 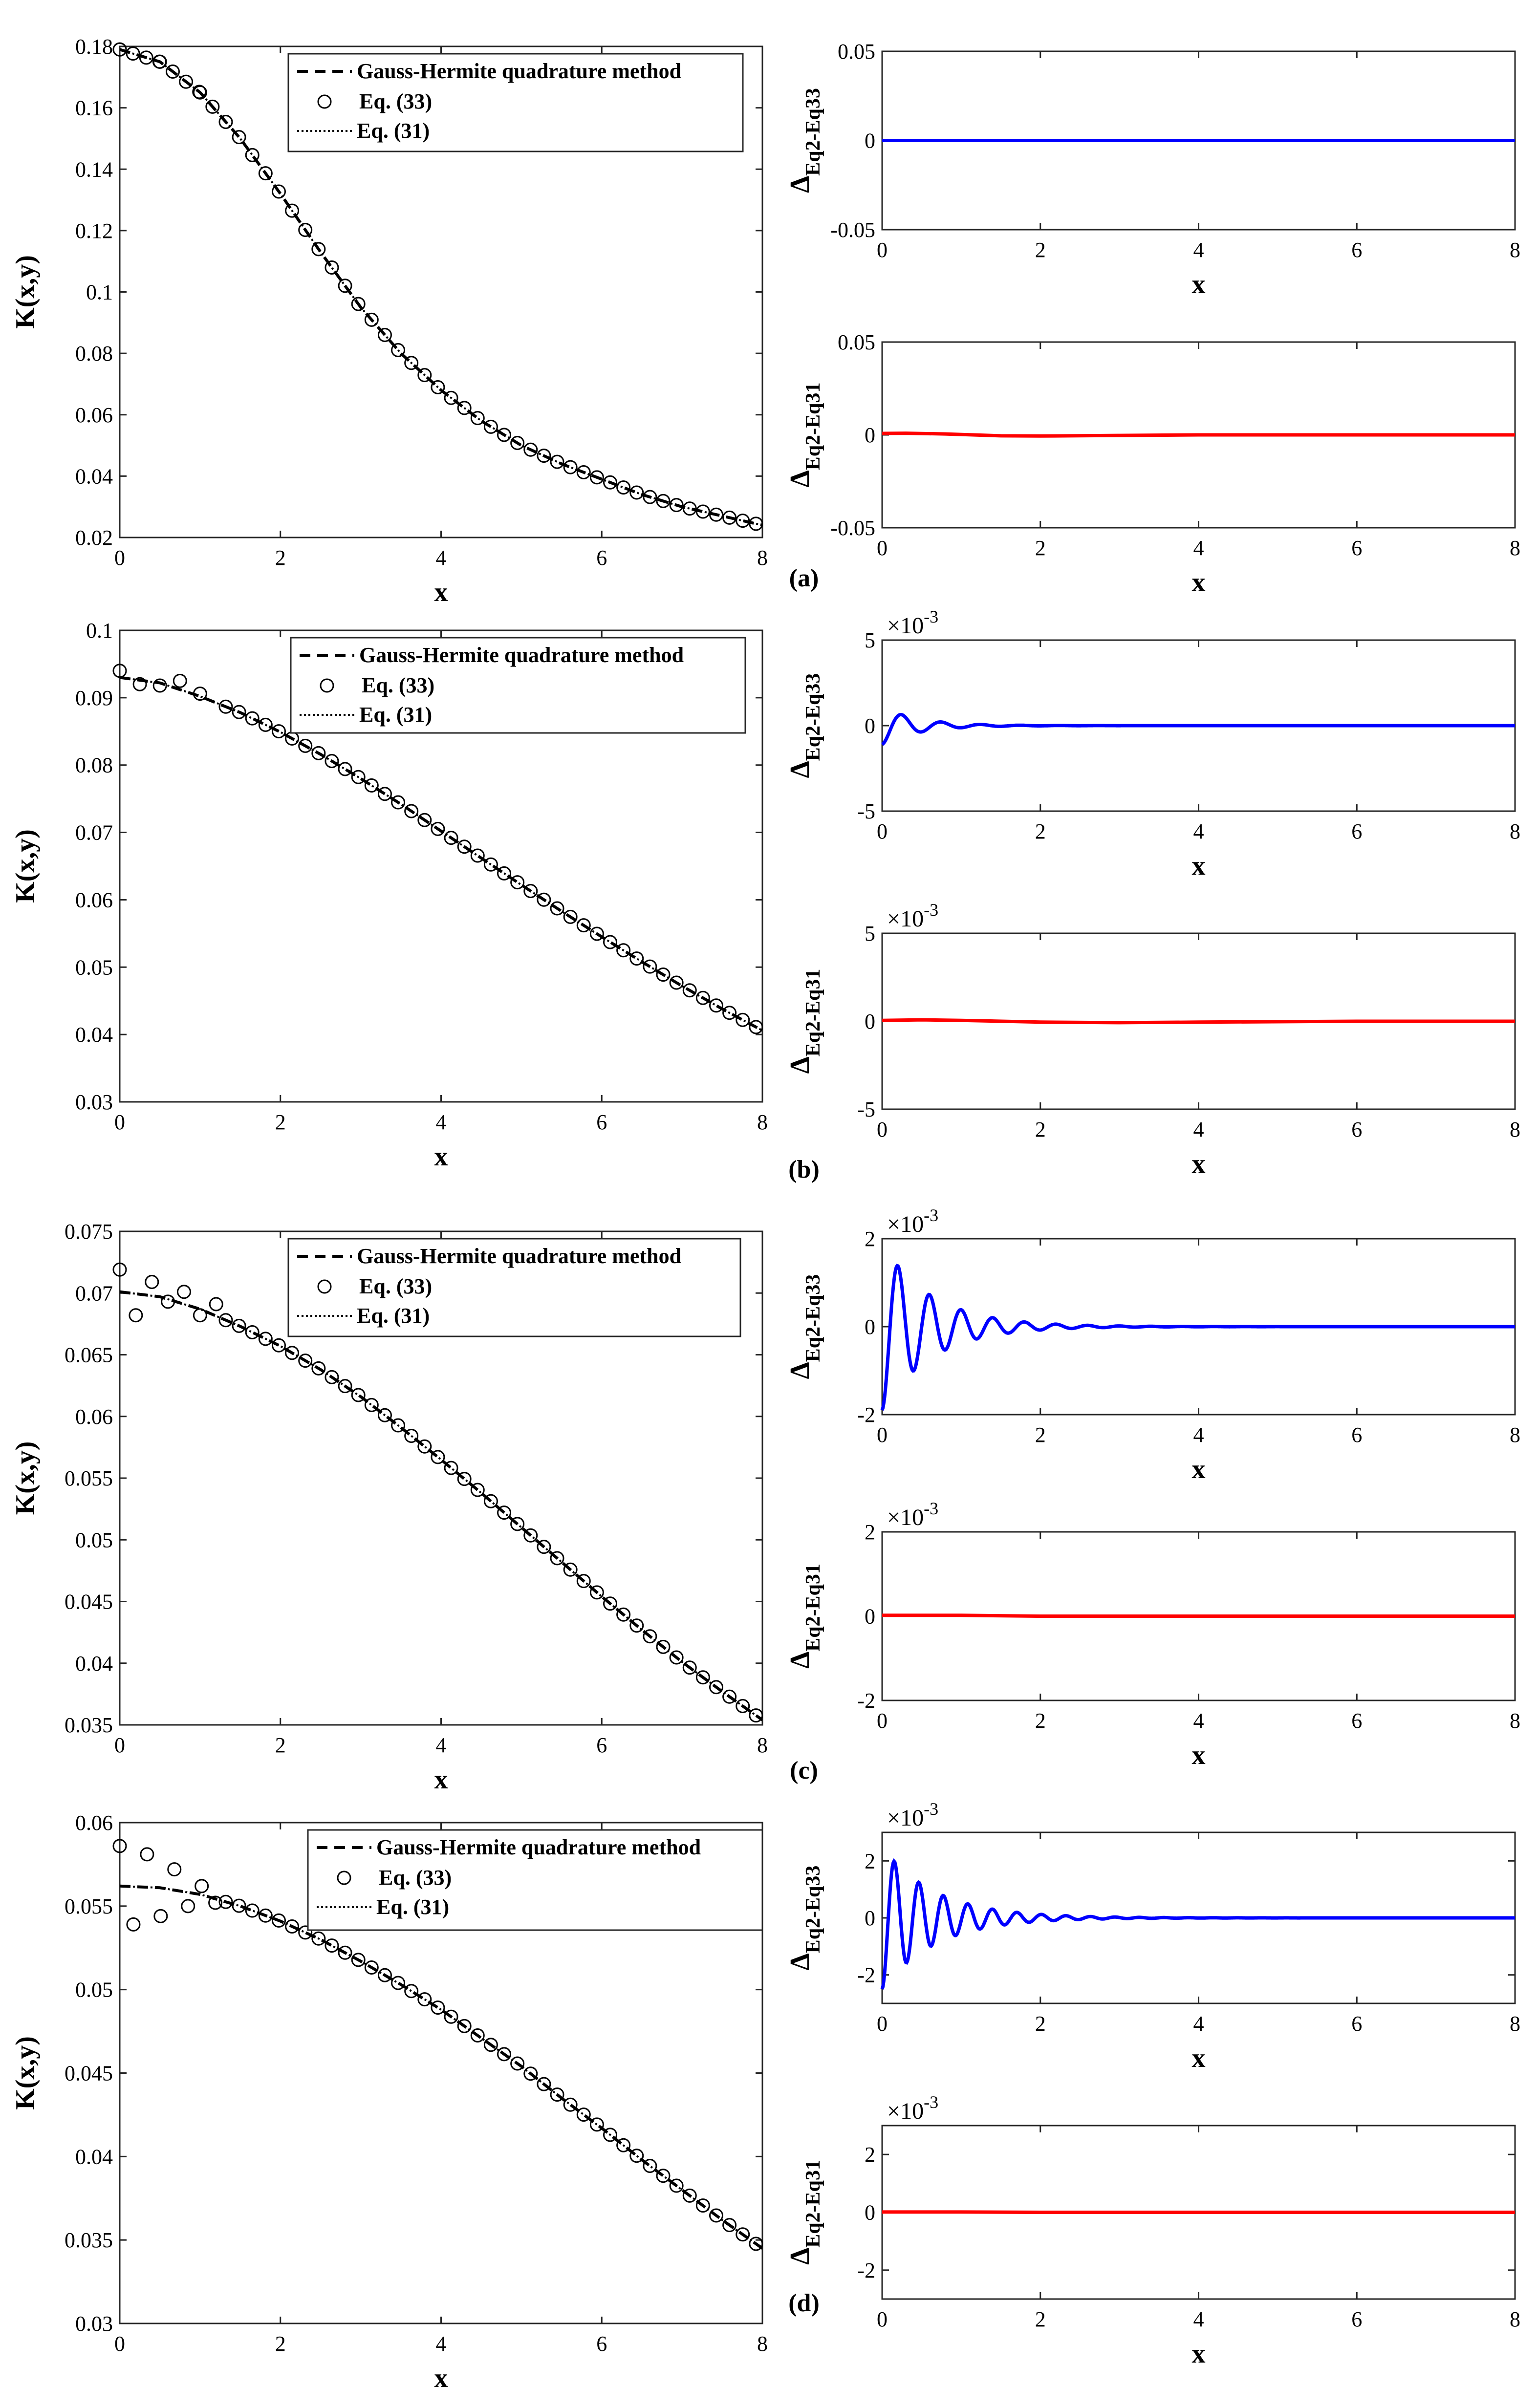 What do you see at coordinates (25, 292) in the screenshot?
I see `y-axis-label: K(x,y)` at bounding box center [25, 292].